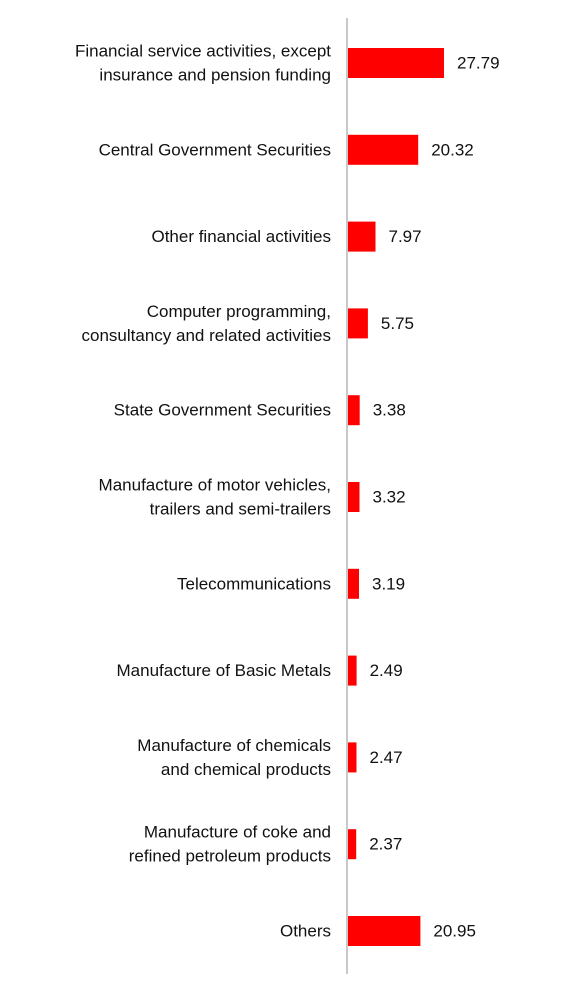  What do you see at coordinates (203, 51) in the screenshot?
I see `category-label-line: Financial service activities, except` at bounding box center [203, 51].